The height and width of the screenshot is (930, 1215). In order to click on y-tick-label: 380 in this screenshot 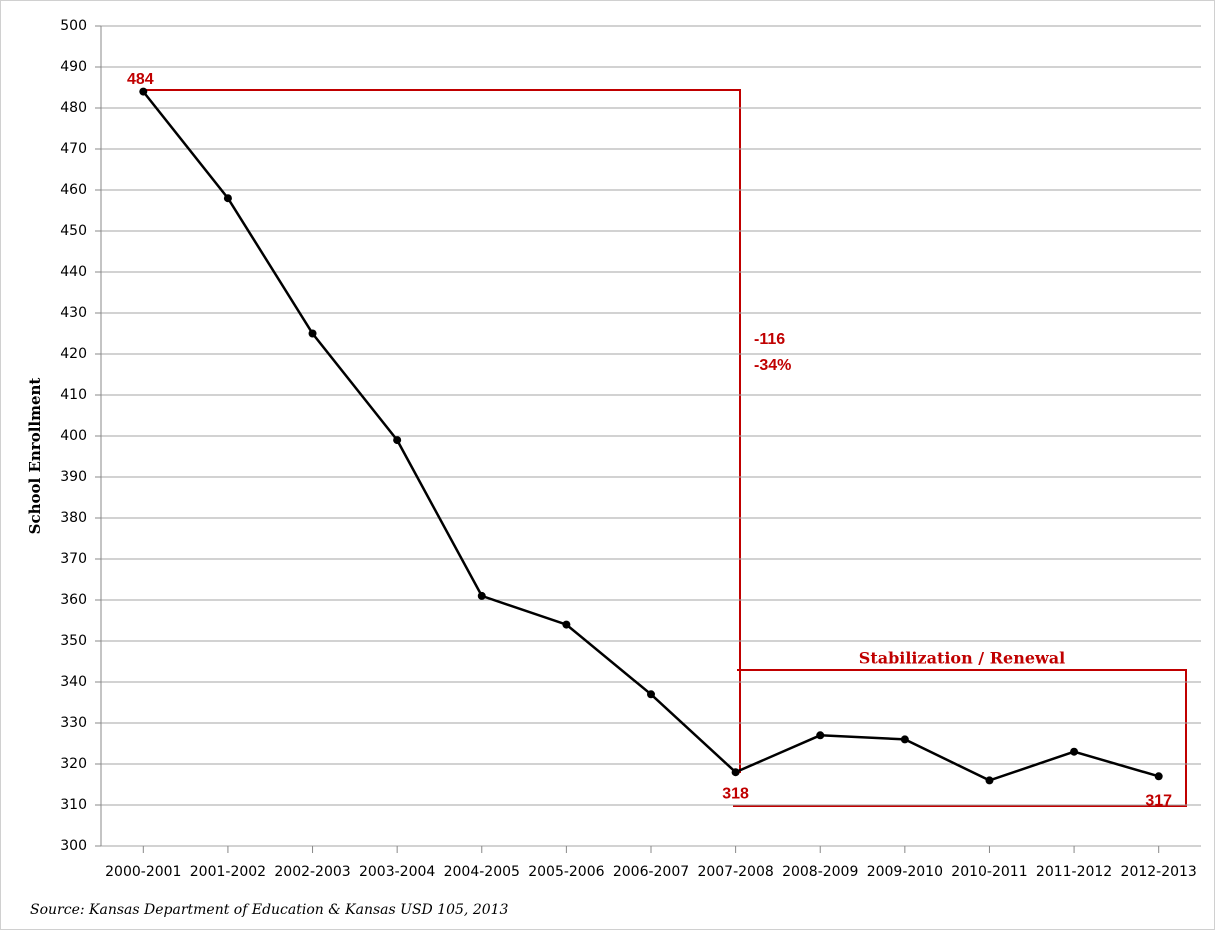, I will do `click(73, 518)`.